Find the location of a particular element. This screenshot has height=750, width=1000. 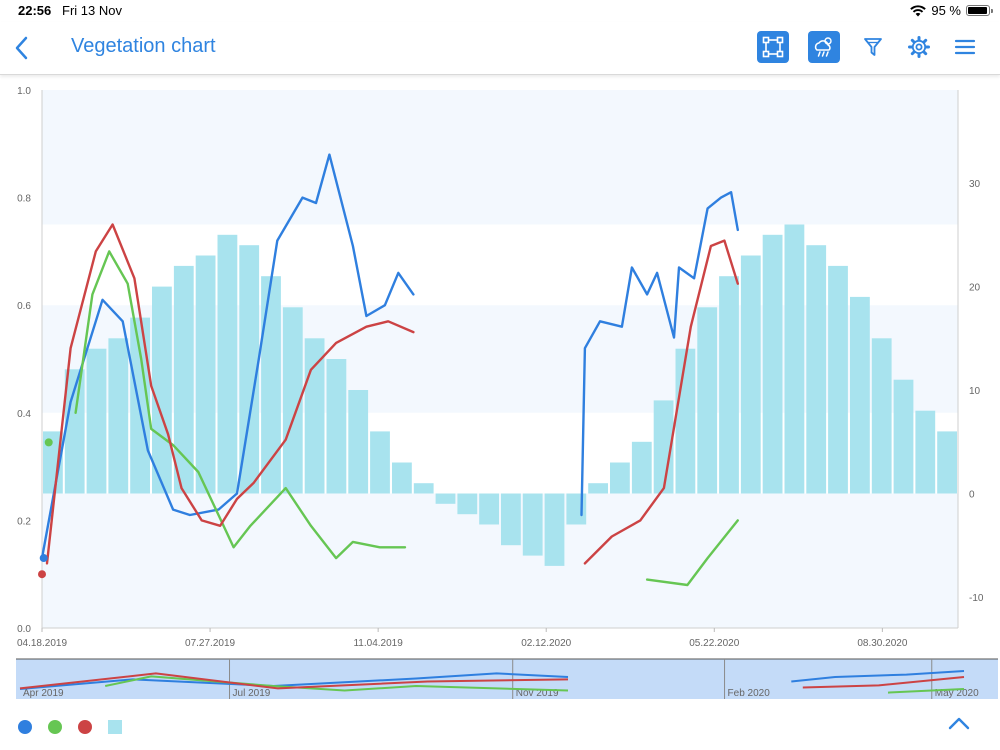

area-select-button is located at coordinates (773, 47).